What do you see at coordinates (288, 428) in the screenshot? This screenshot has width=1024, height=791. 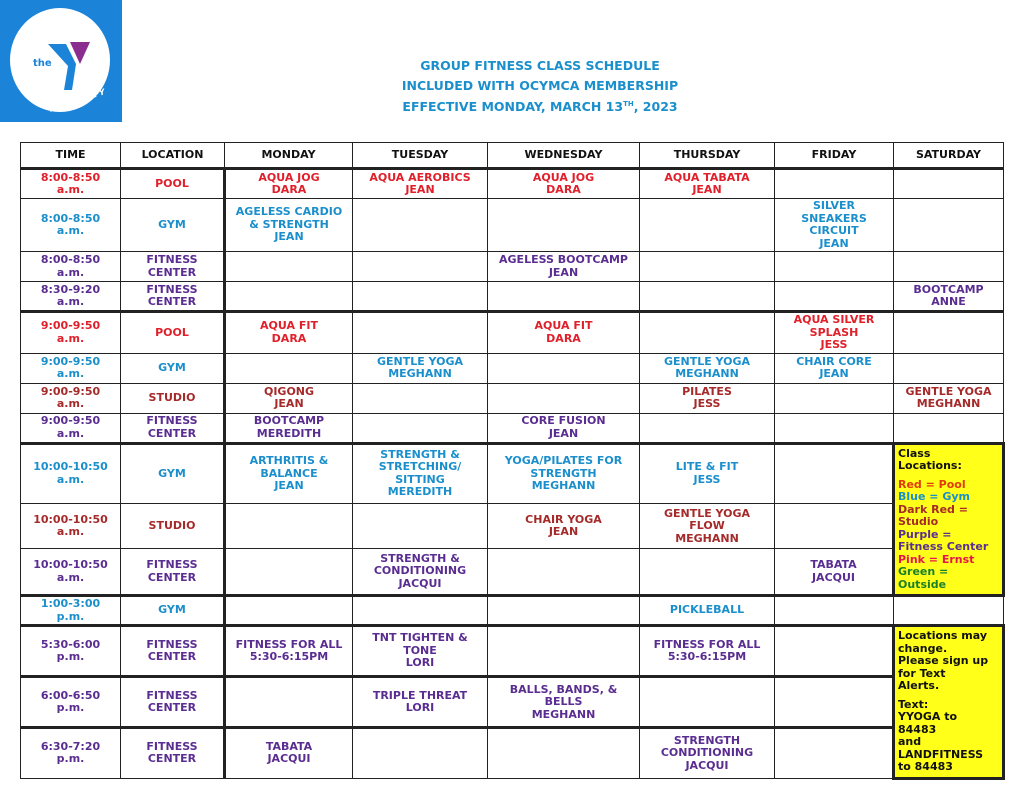 I see `class-cell: BOOTCAMP MEREDITH` at bounding box center [288, 428].